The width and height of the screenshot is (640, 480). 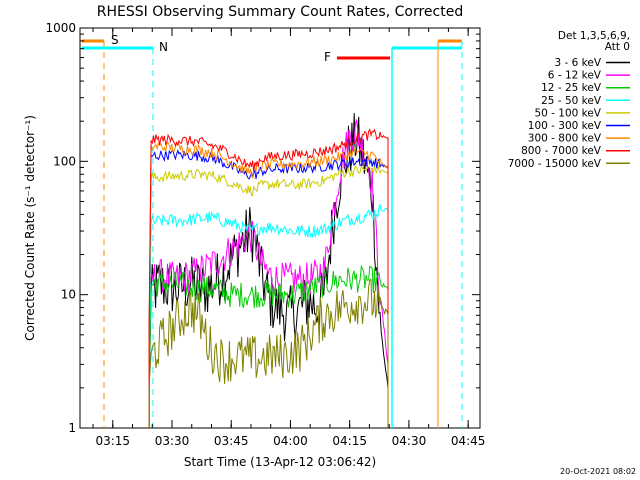 What do you see at coordinates (594, 36) in the screenshot?
I see `legend-header-line-1: Det 1,3,5,6,9,` at bounding box center [594, 36].